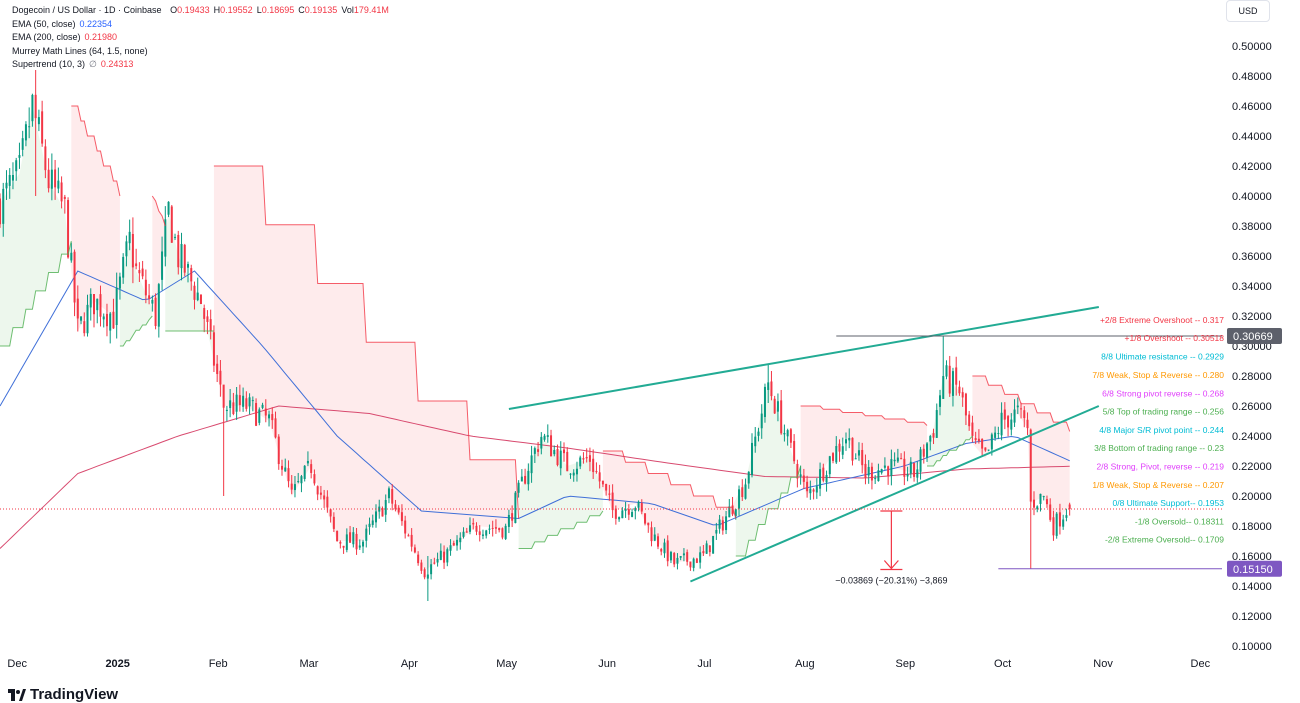 The height and width of the screenshot is (703, 1300). I want to click on currency-button: USD, so click(1248, 11).